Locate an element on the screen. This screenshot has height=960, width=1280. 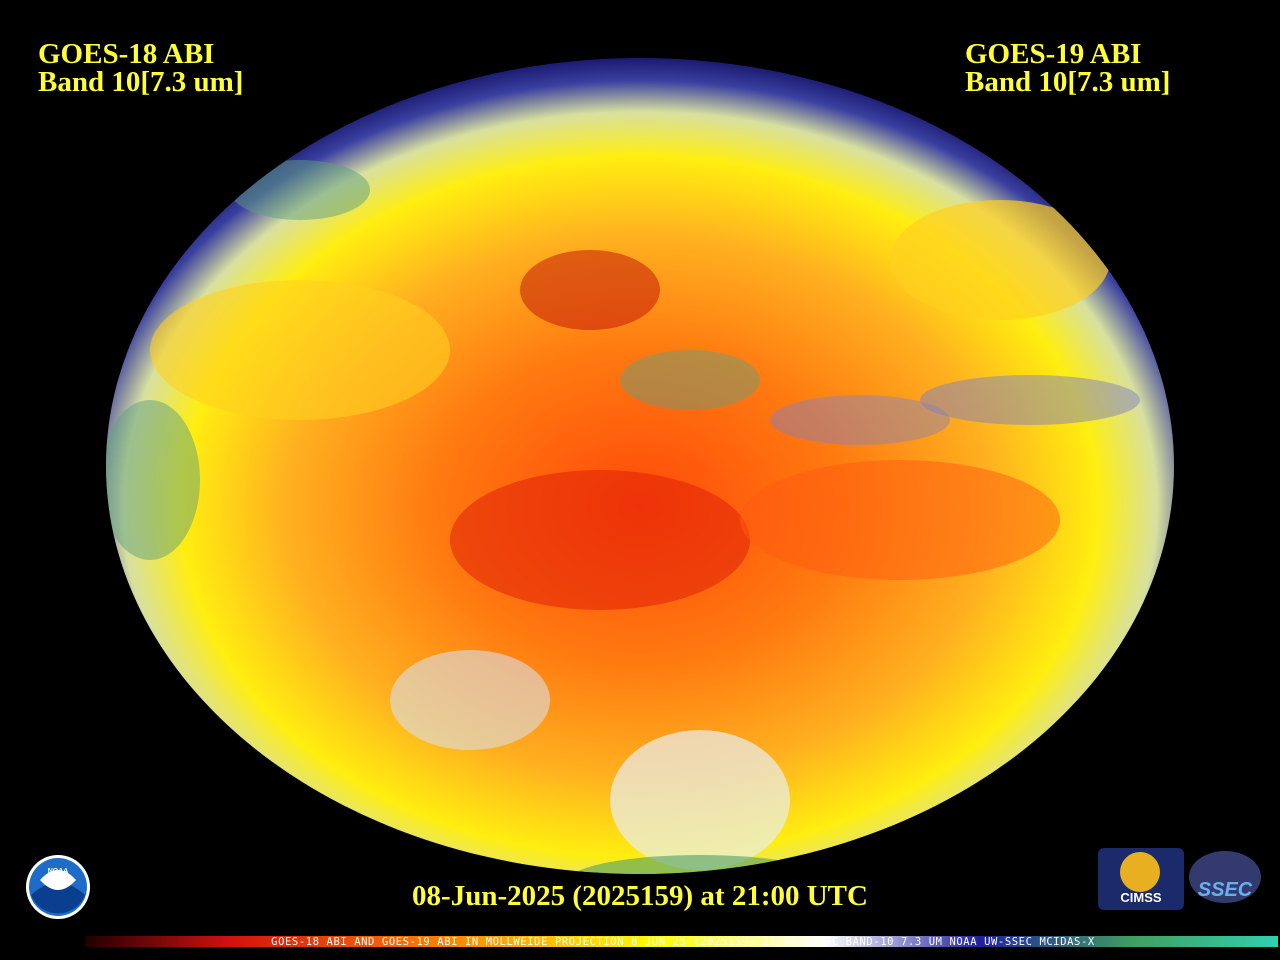
right-label: GOES-19 ABI is located at coordinates (1053, 54).